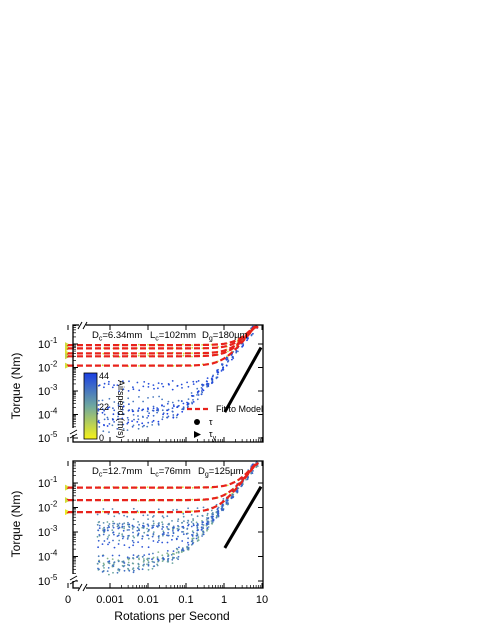 The image size is (485, 627). I want to click on colorbar: 44 22 0 Airspeed (m/s), so click(104, 407).